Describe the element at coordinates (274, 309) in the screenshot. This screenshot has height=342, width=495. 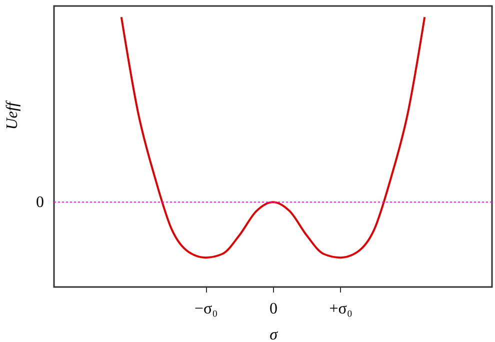
I see `x-tick-label: 0` at that location.